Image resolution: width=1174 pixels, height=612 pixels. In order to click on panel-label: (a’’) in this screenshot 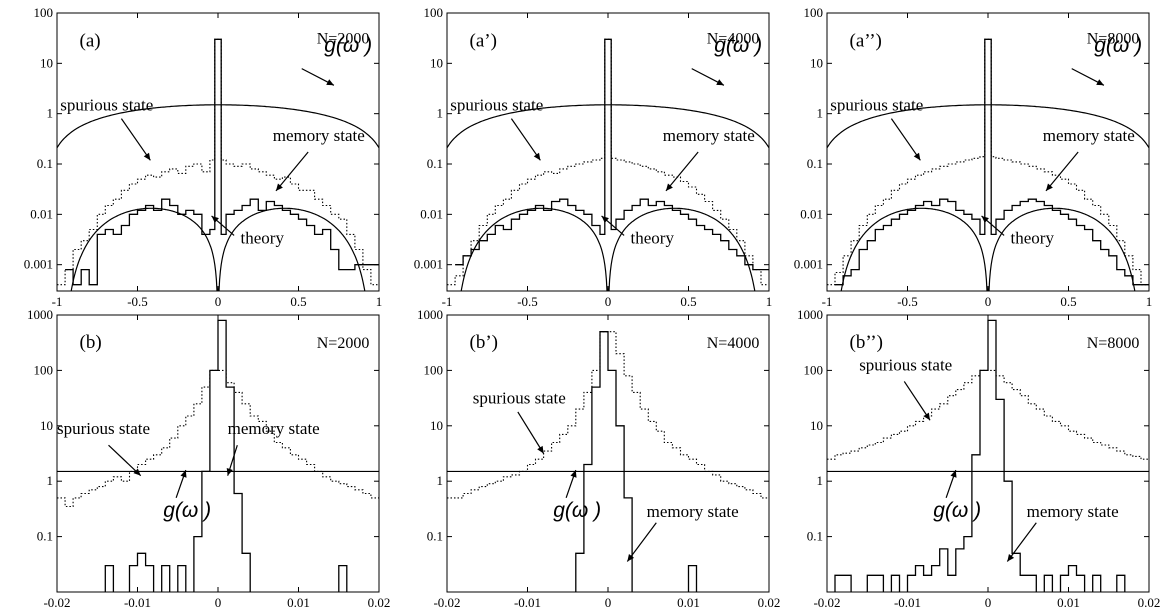, I will do `click(866, 40)`.